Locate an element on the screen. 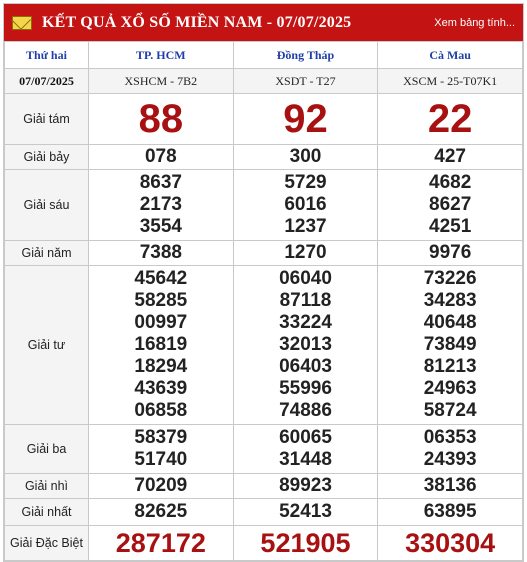 Image resolution: width=527 pixels, height=562 pixels. winning-number: 89923 is located at coordinates (305, 485).